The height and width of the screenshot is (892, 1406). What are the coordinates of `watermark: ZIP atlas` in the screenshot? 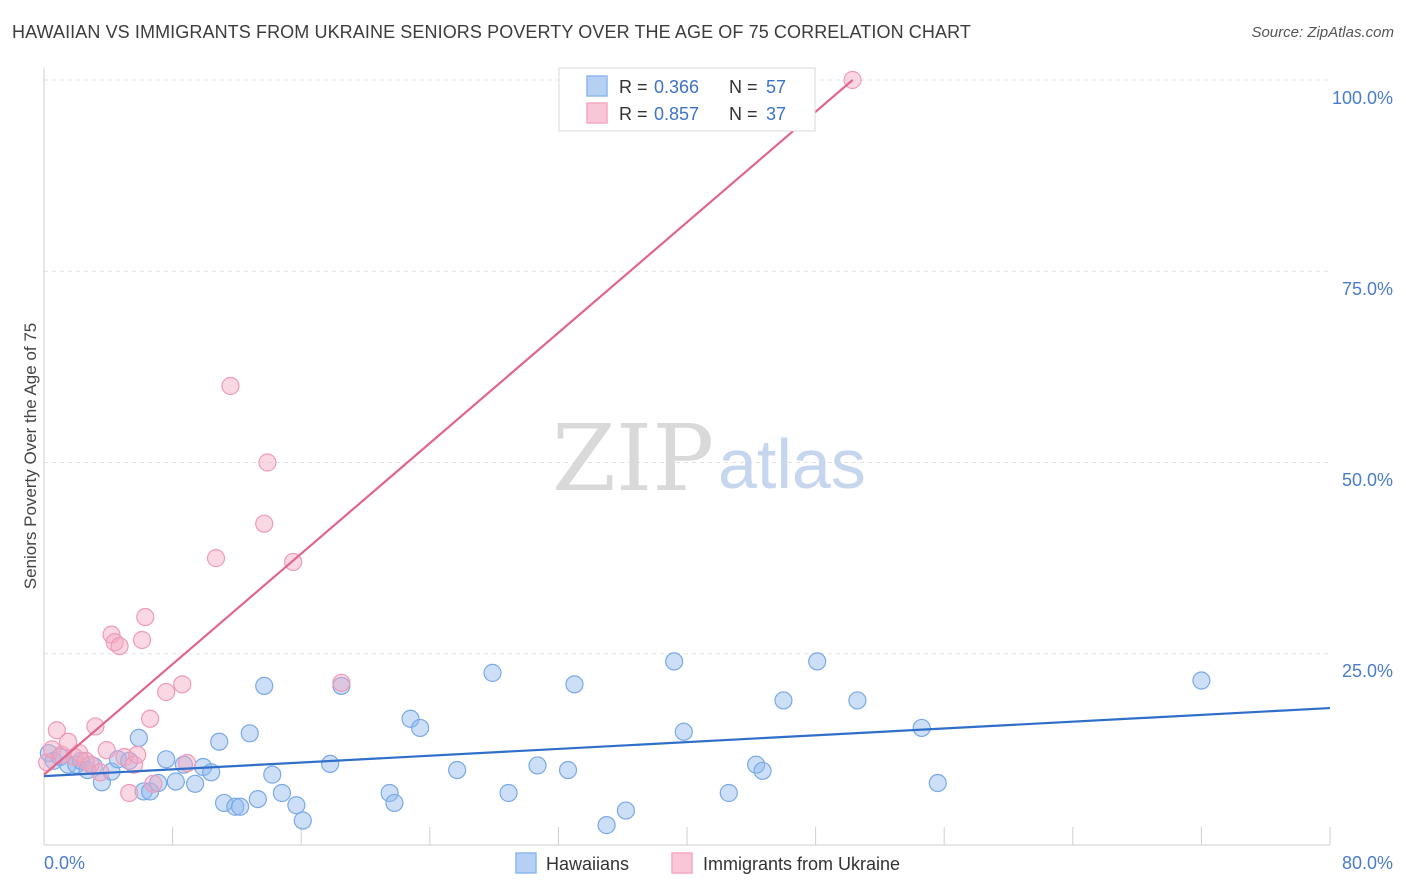 It's located at (709, 458).